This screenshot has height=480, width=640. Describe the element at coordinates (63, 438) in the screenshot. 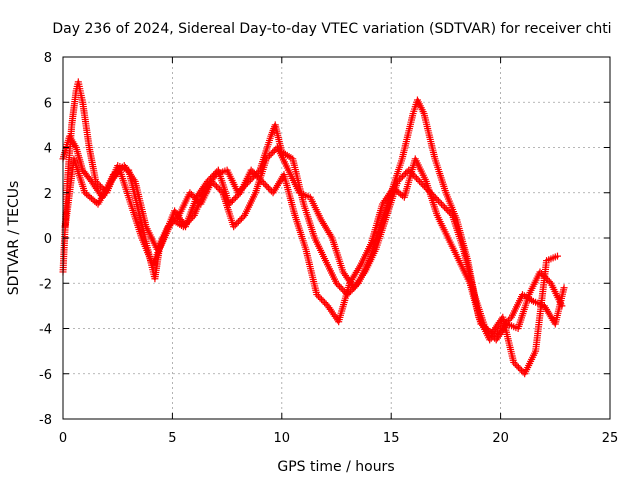

I see `x-tick-label: 0` at that location.